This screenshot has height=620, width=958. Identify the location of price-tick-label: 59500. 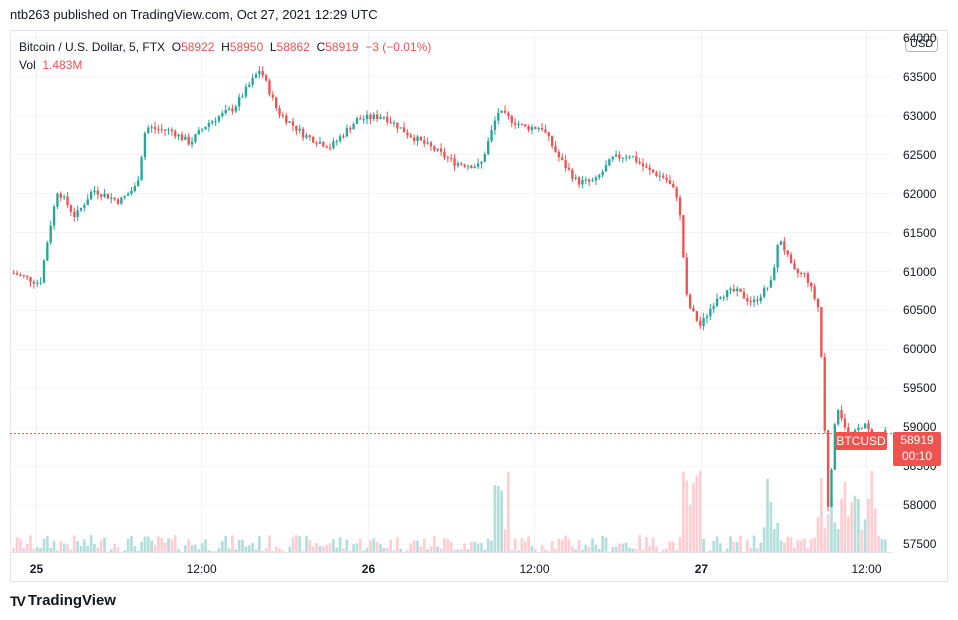
(920, 388).